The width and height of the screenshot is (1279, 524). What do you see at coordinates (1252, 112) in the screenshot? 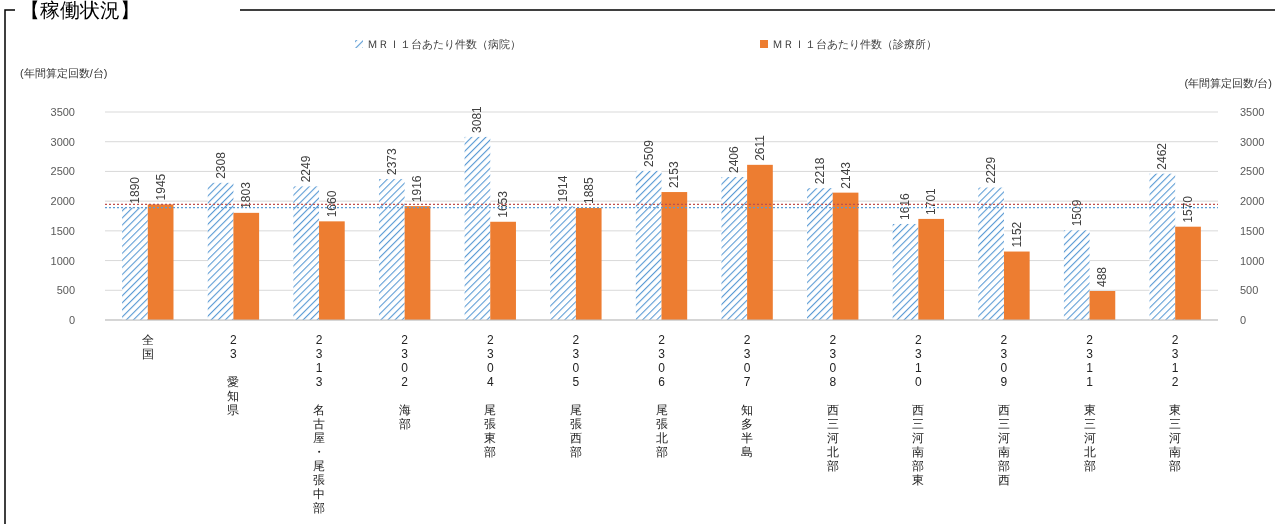
I see `y2-tick-label: 3500` at bounding box center [1252, 112].